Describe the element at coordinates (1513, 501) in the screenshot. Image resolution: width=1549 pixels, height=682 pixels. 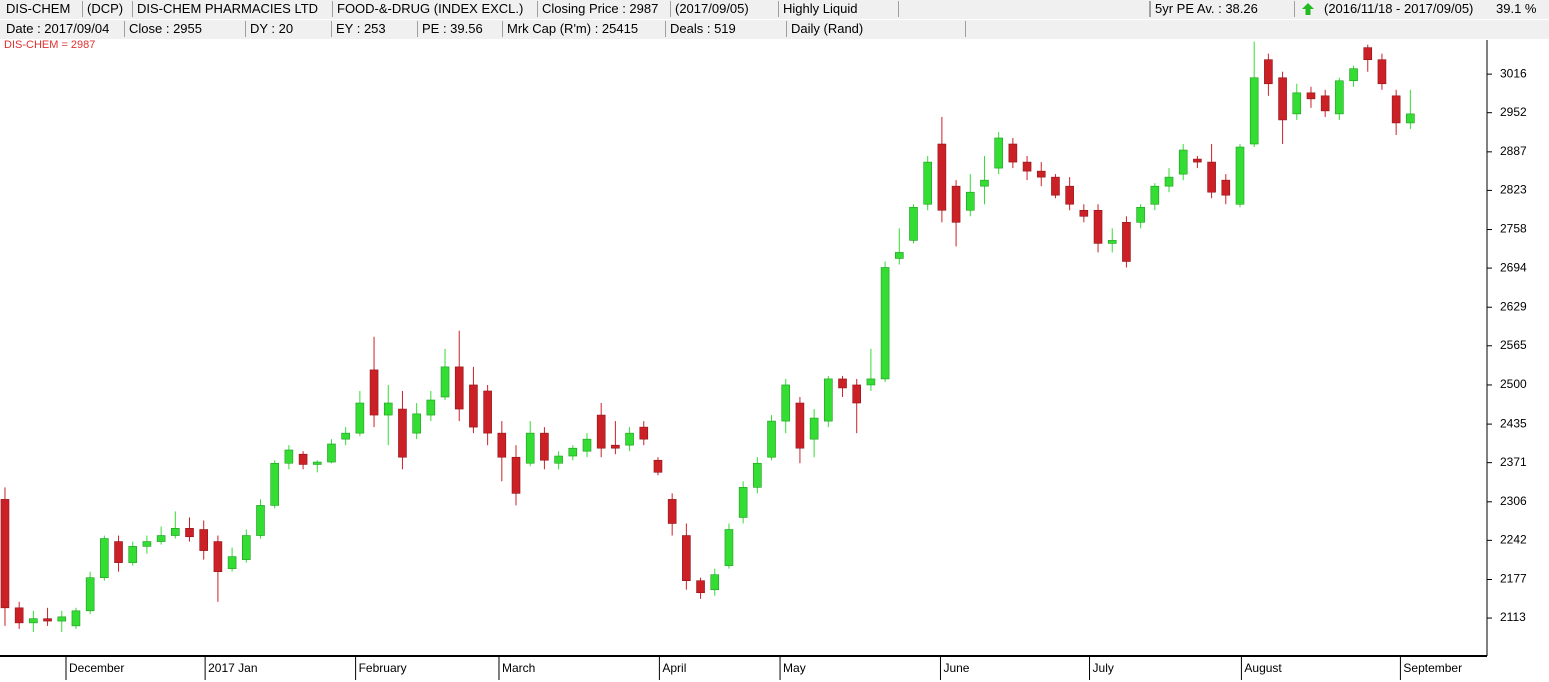
I see `y-tick-label: 2306` at that location.